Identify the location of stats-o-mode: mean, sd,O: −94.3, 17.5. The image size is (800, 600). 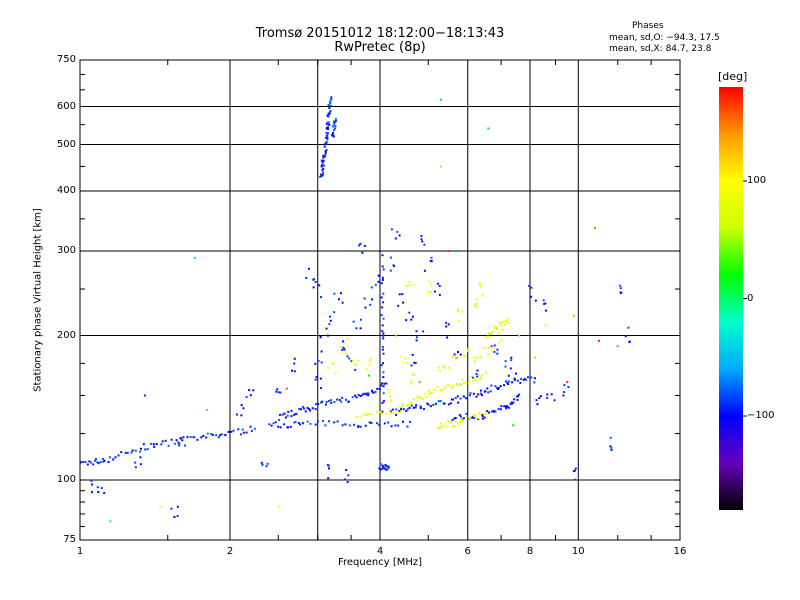
(664, 38).